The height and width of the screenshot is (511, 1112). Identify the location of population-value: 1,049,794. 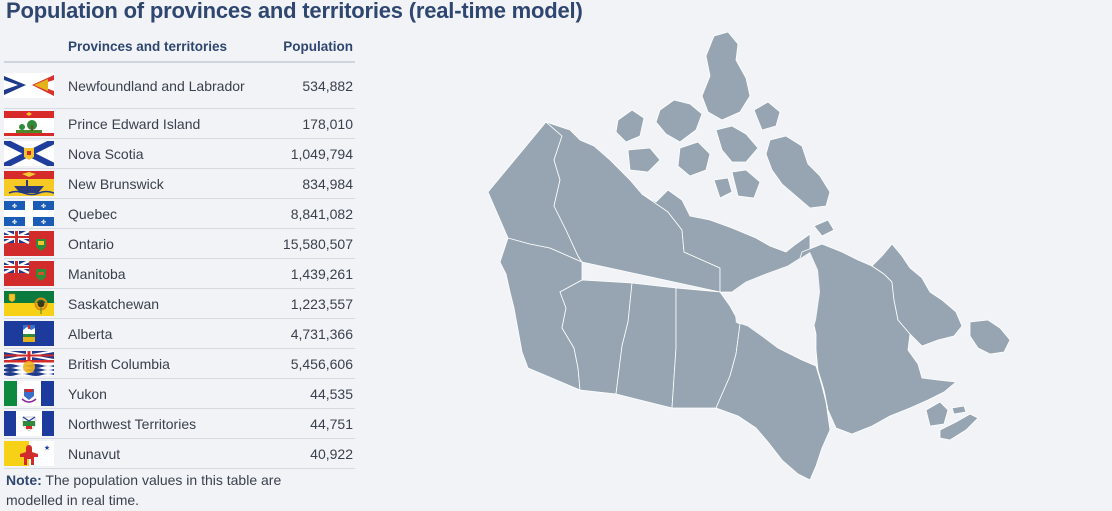
(311, 153).